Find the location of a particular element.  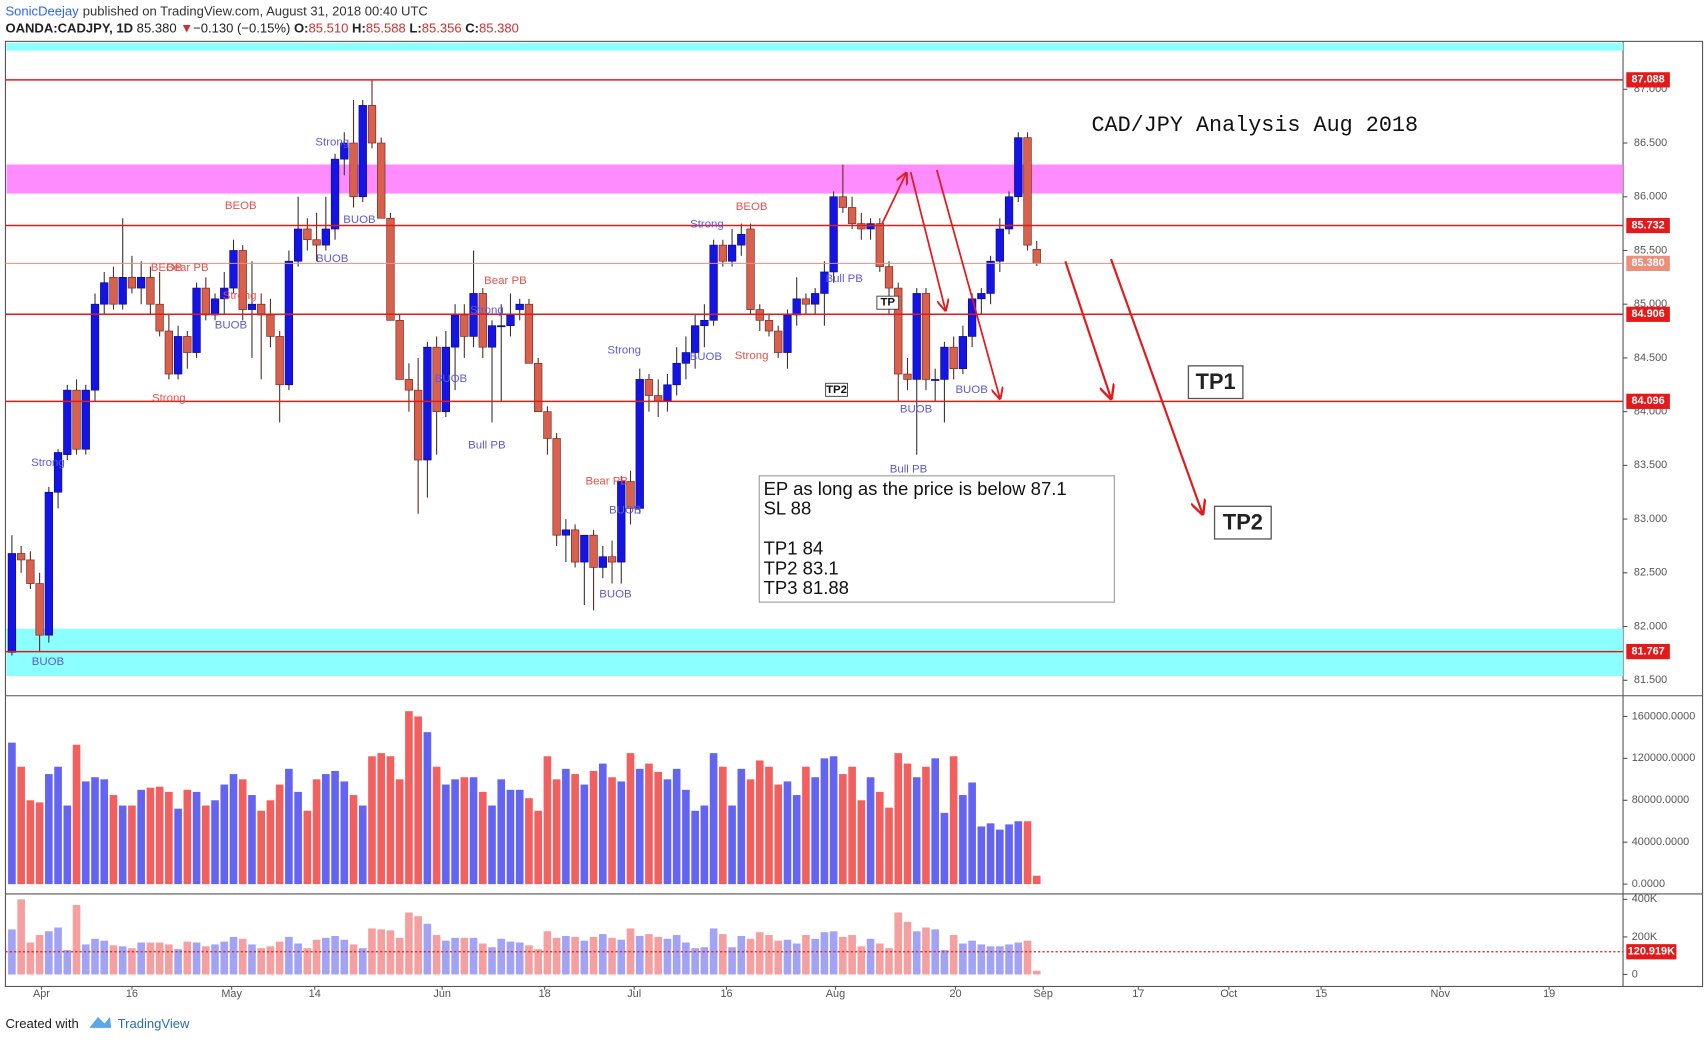

note-line: EP as long as the price is below 87.1 is located at coordinates (915, 488).